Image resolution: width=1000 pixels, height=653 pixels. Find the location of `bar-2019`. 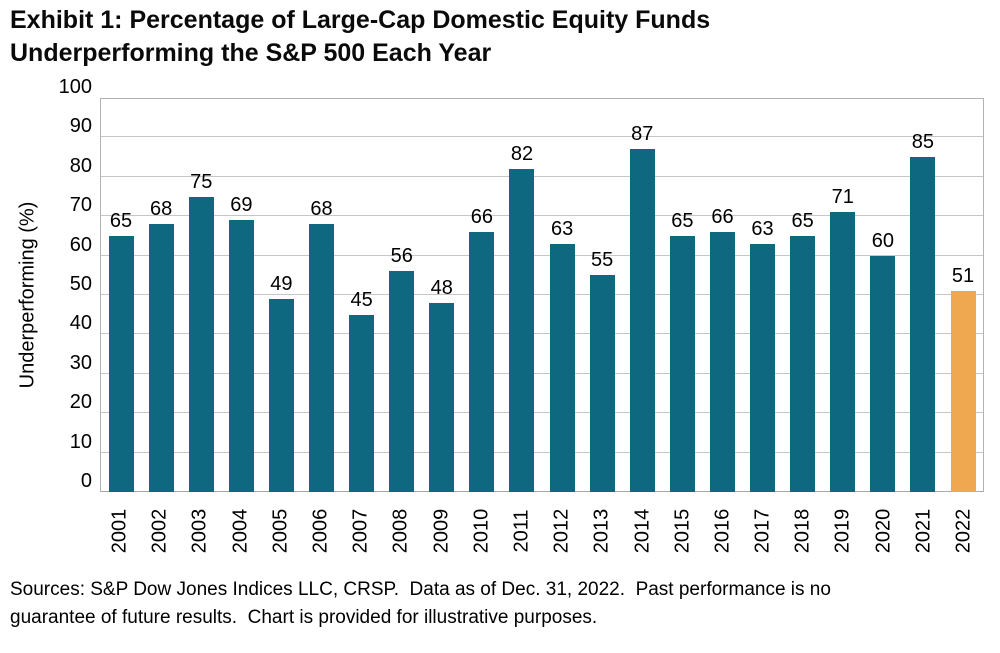

bar-2019 is located at coordinates (843, 352).